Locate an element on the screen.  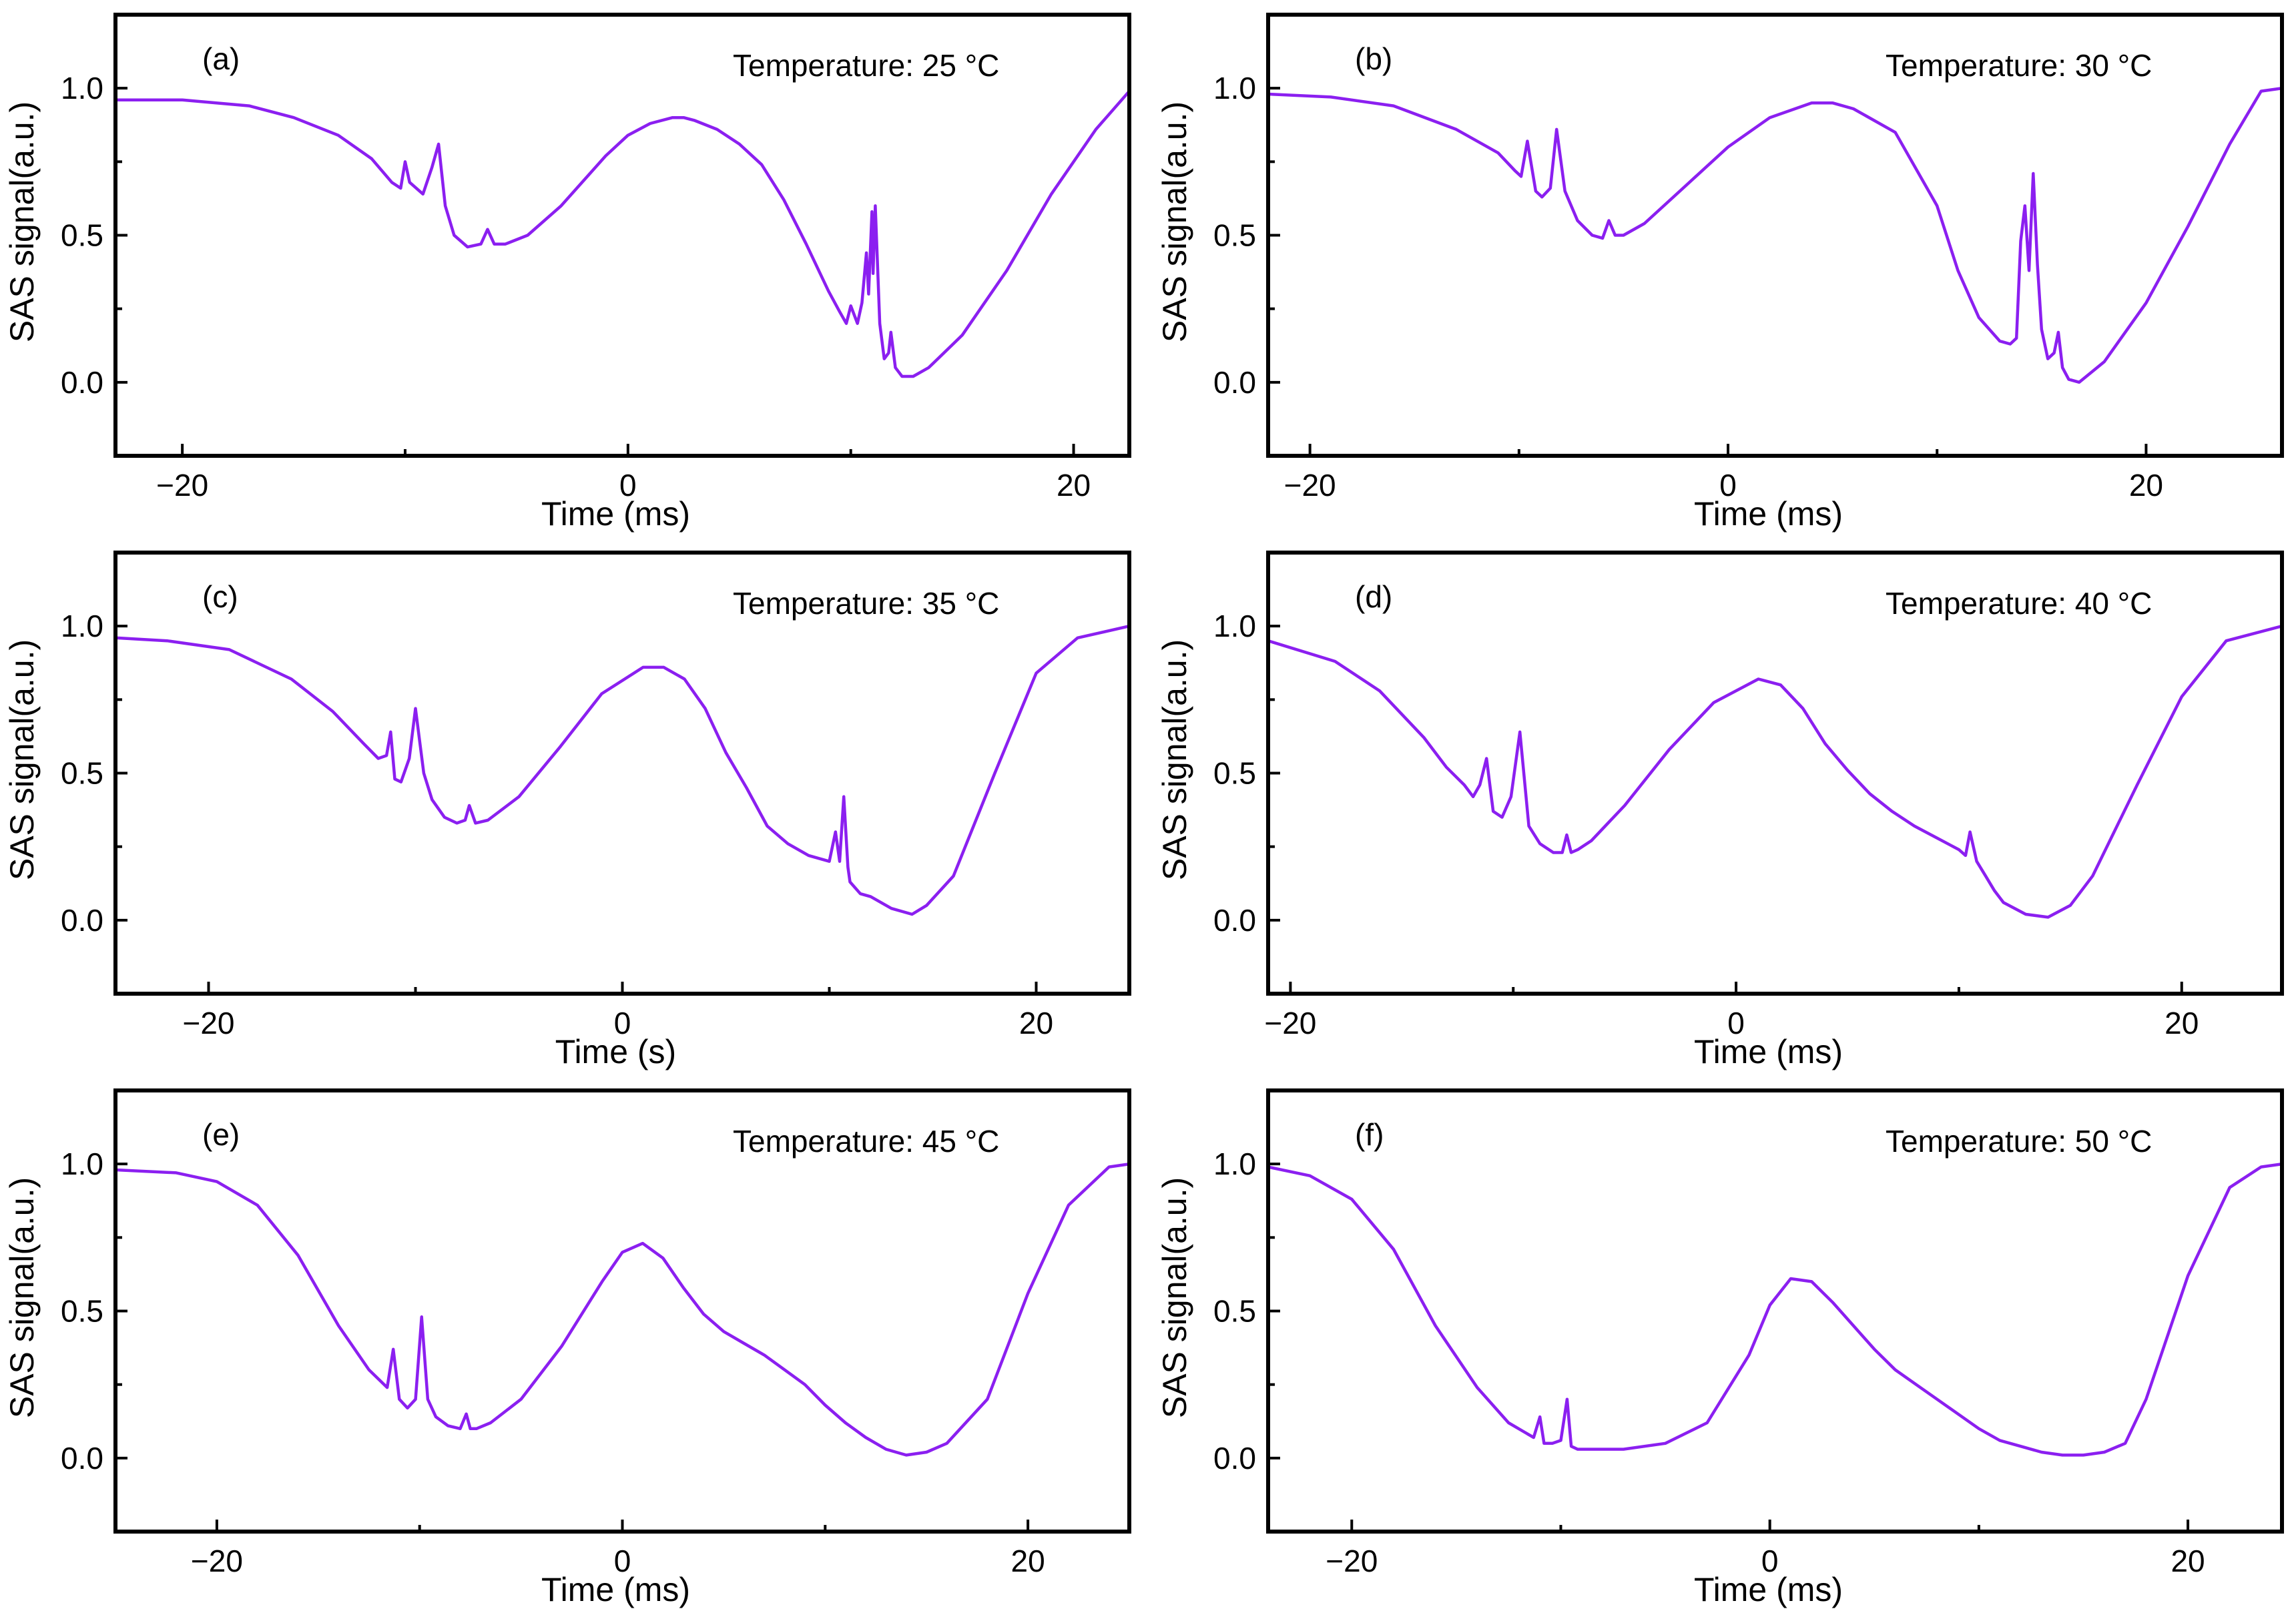
temperature-annotation: Temperature: 35 °C is located at coordinates (866, 603).